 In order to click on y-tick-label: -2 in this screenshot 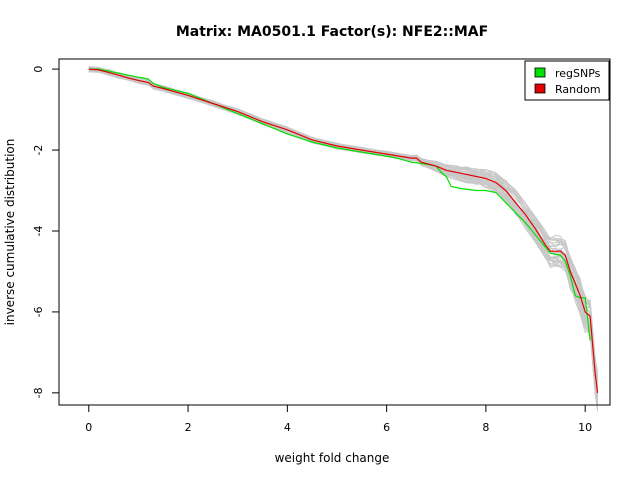, I will do `click(38, 150)`.